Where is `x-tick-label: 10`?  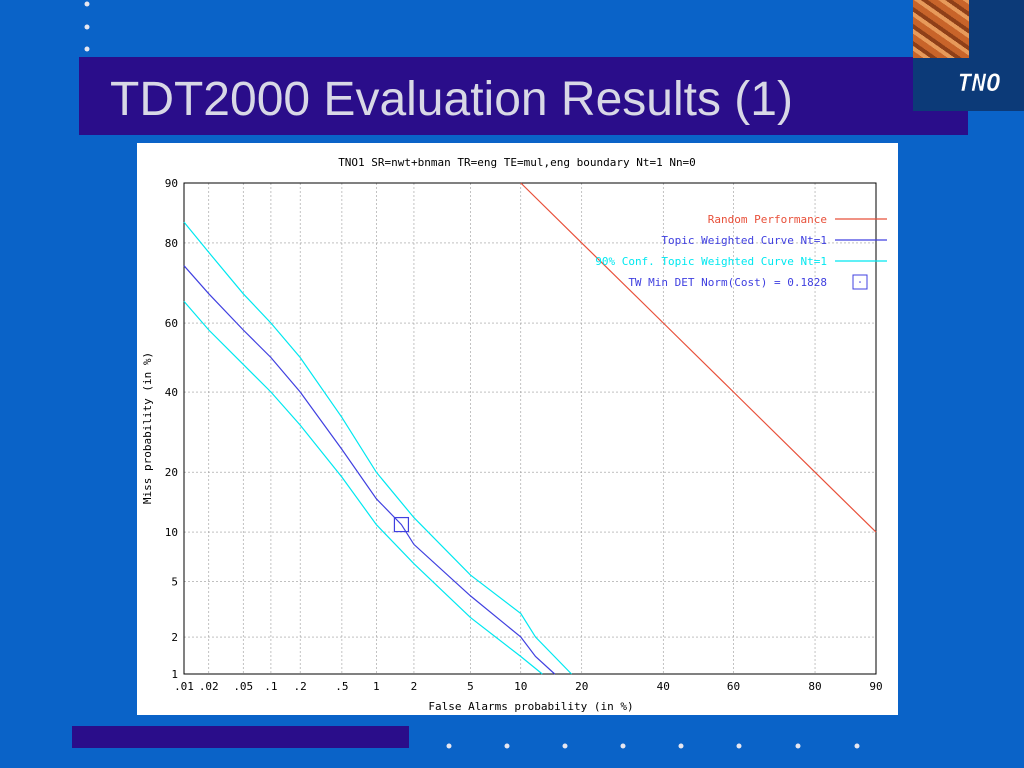 x-tick-label: 10 is located at coordinates (520, 686).